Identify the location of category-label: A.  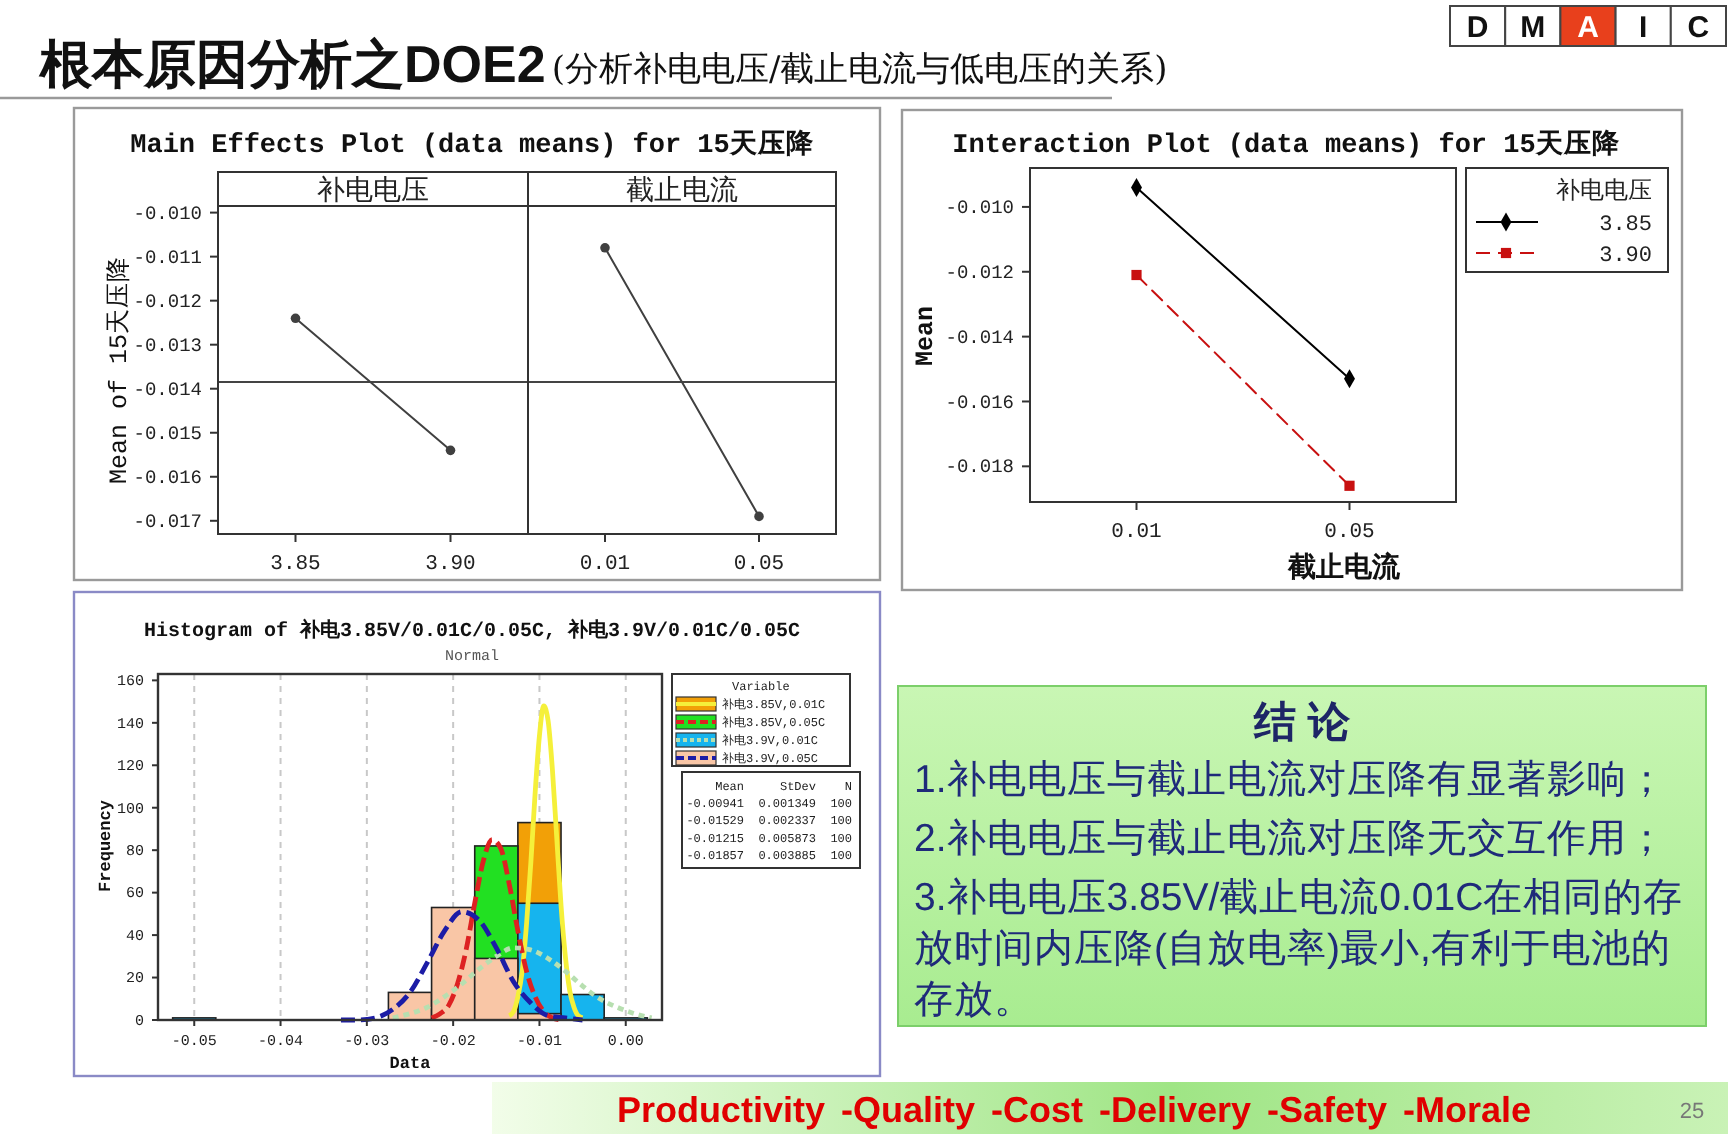
(1588, 28).